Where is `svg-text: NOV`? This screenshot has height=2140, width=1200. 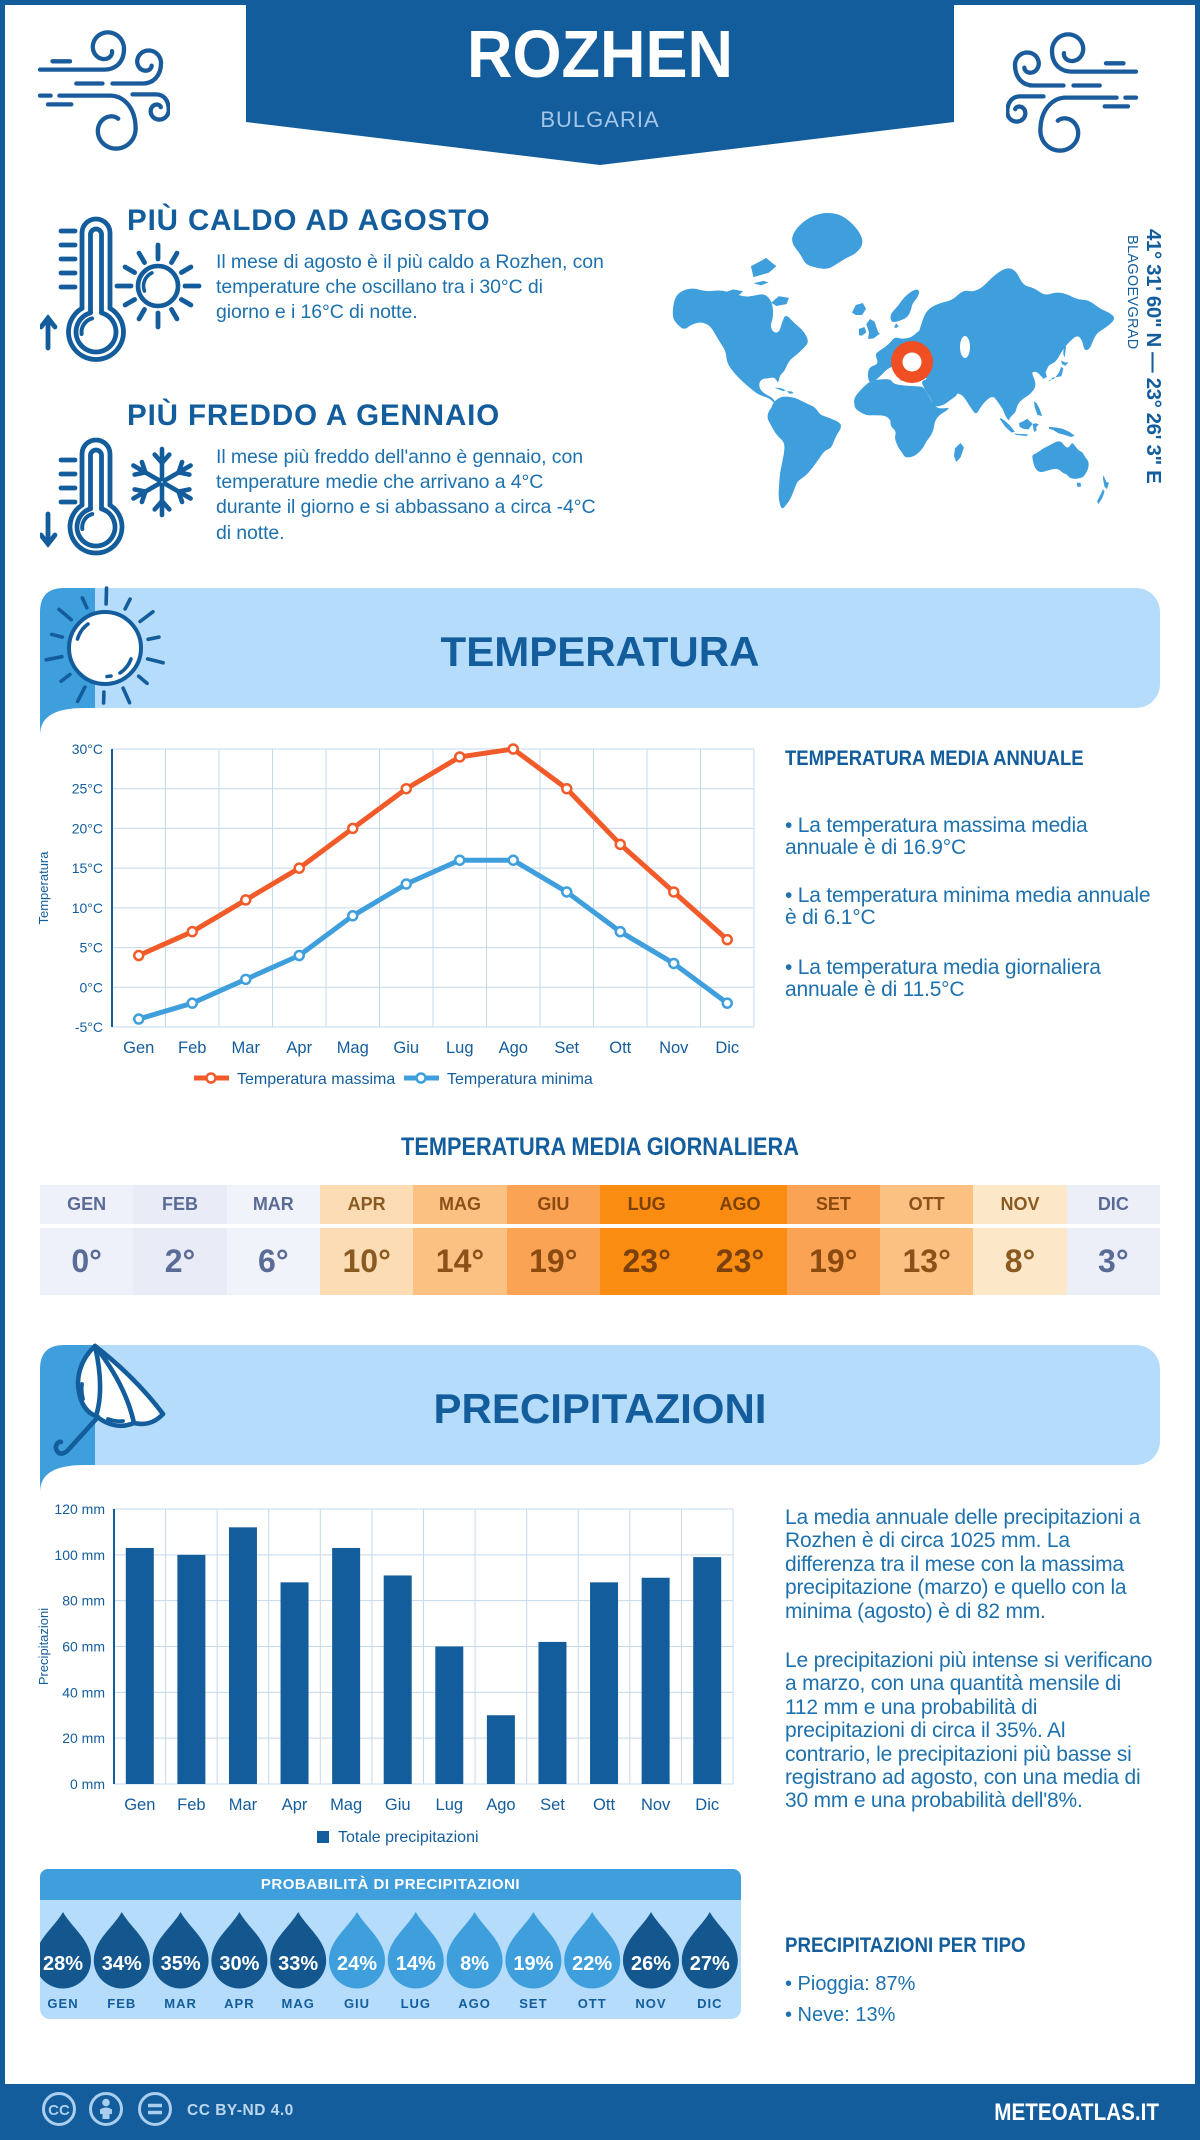
svg-text: NOV is located at coordinates (650, 2003).